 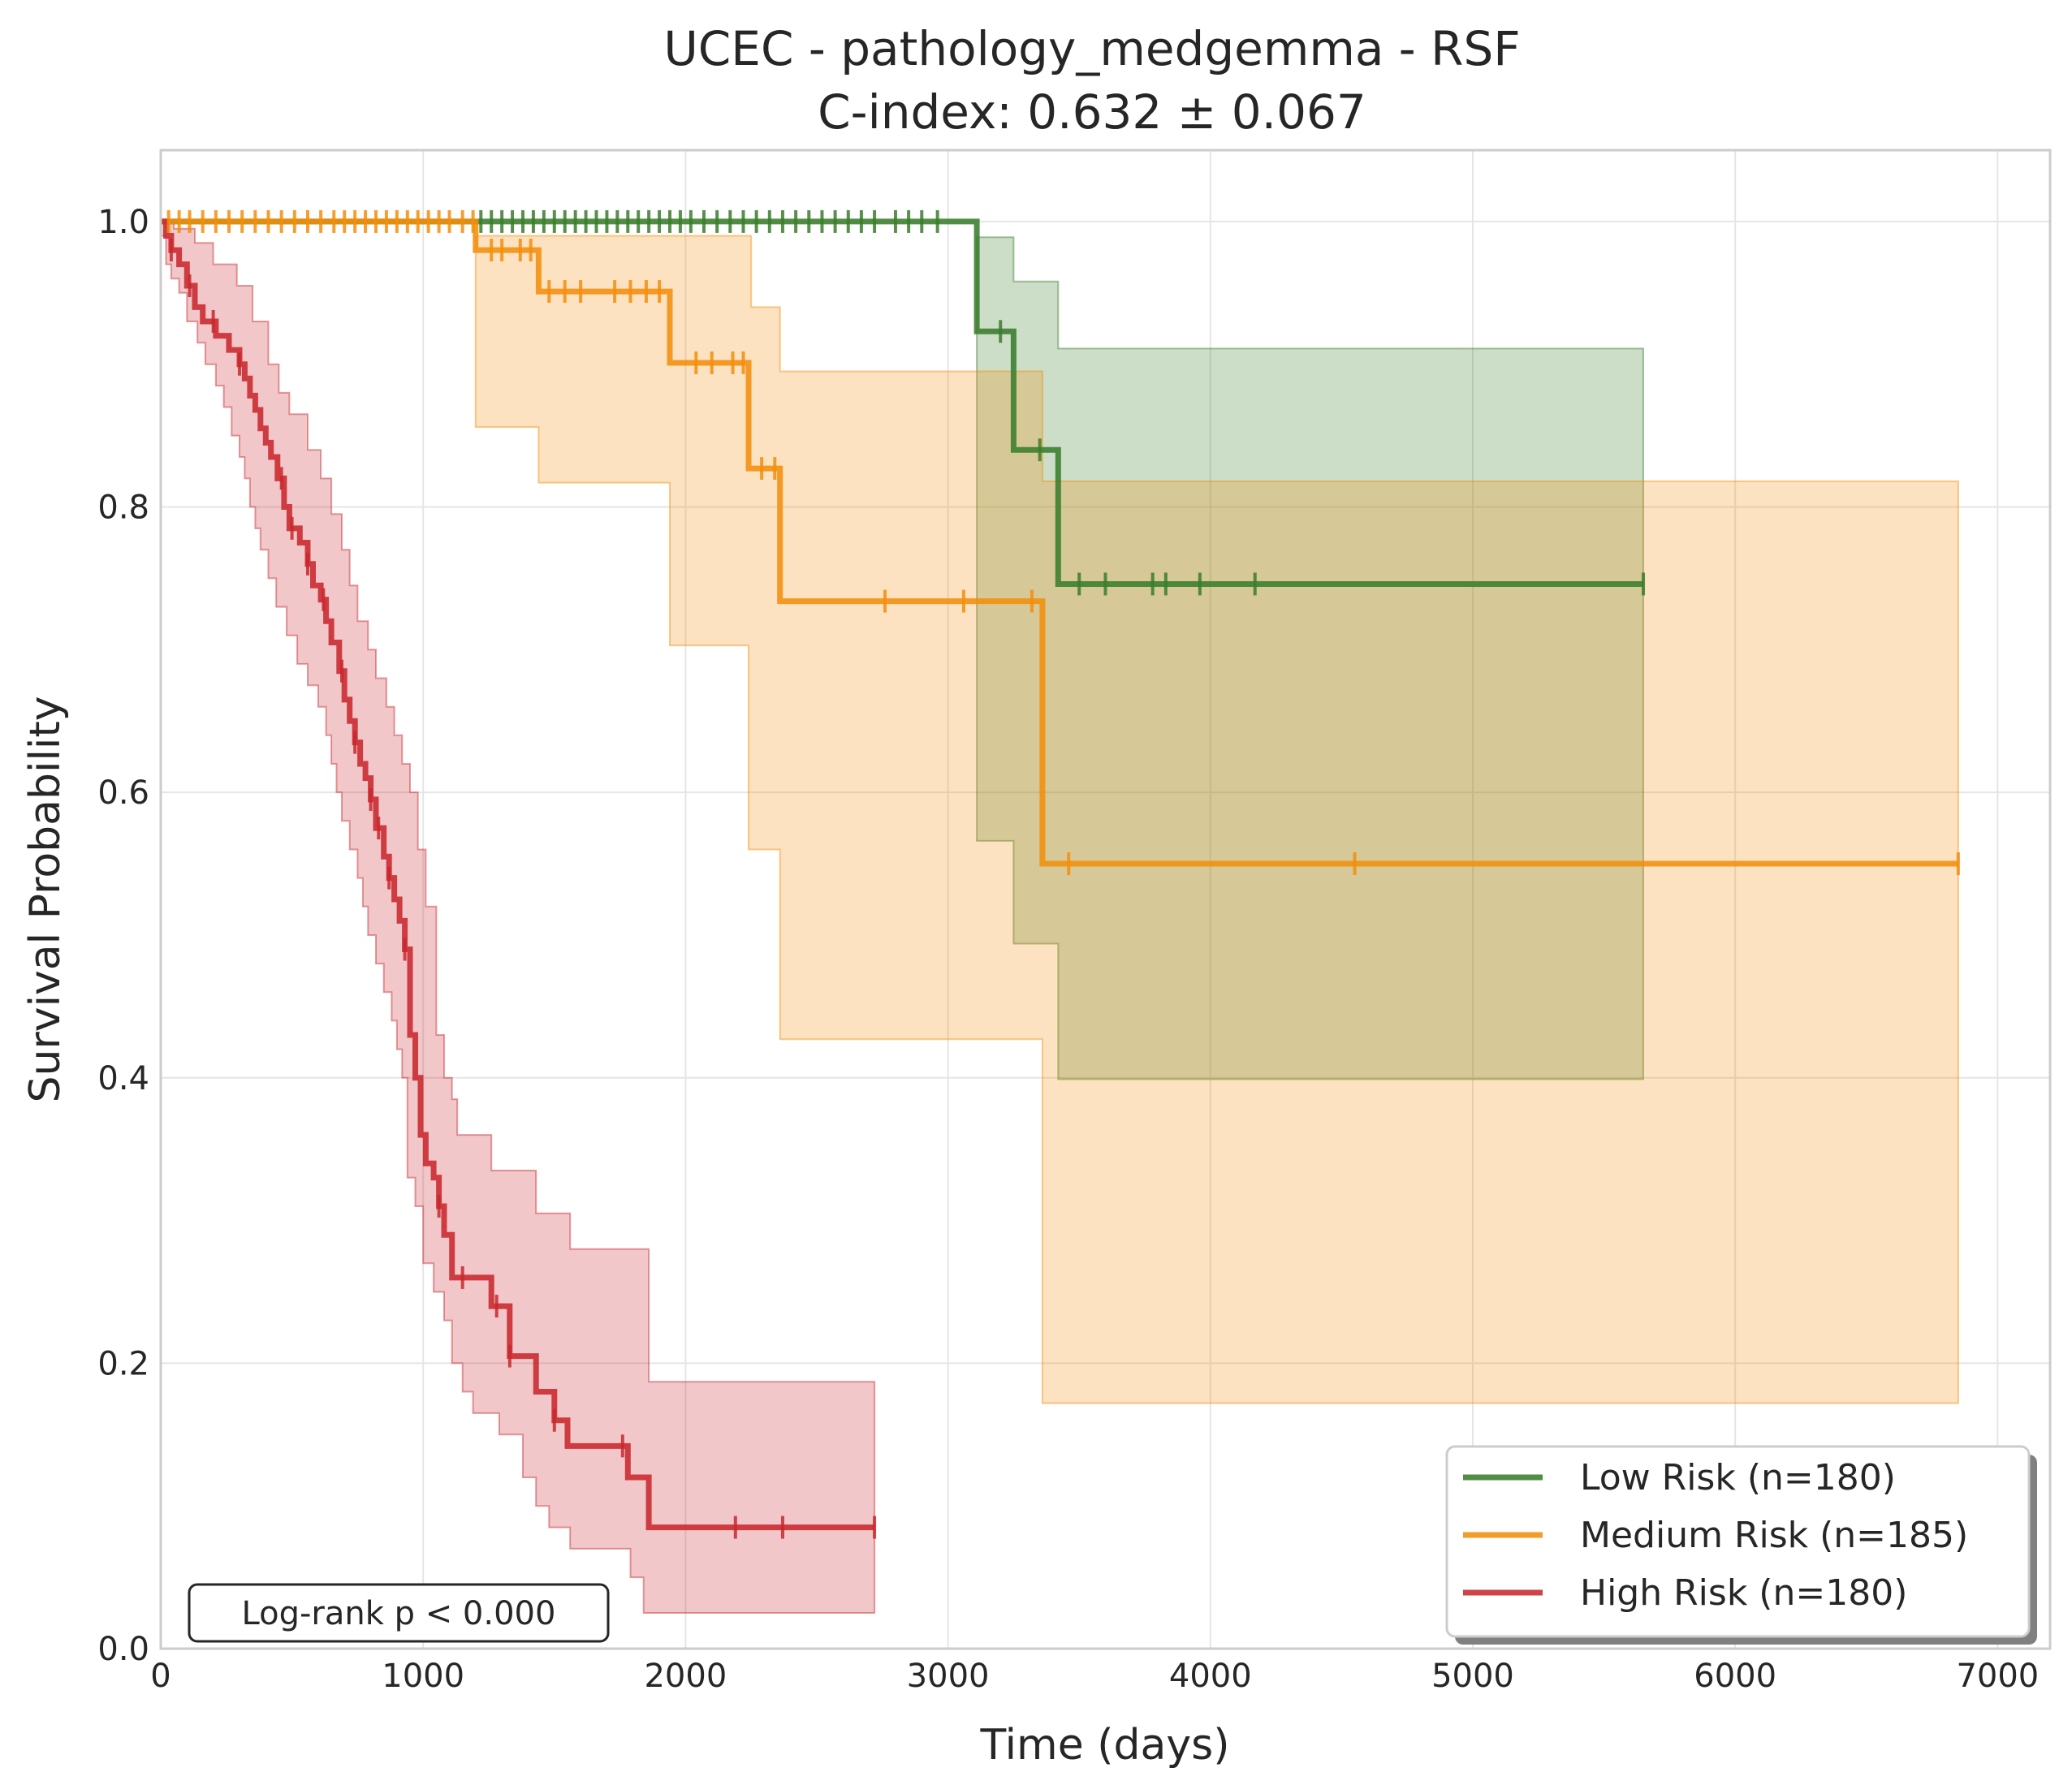 I want to click on high-risk-legend-label: High Risk (n=180), so click(x=1744, y=1593).